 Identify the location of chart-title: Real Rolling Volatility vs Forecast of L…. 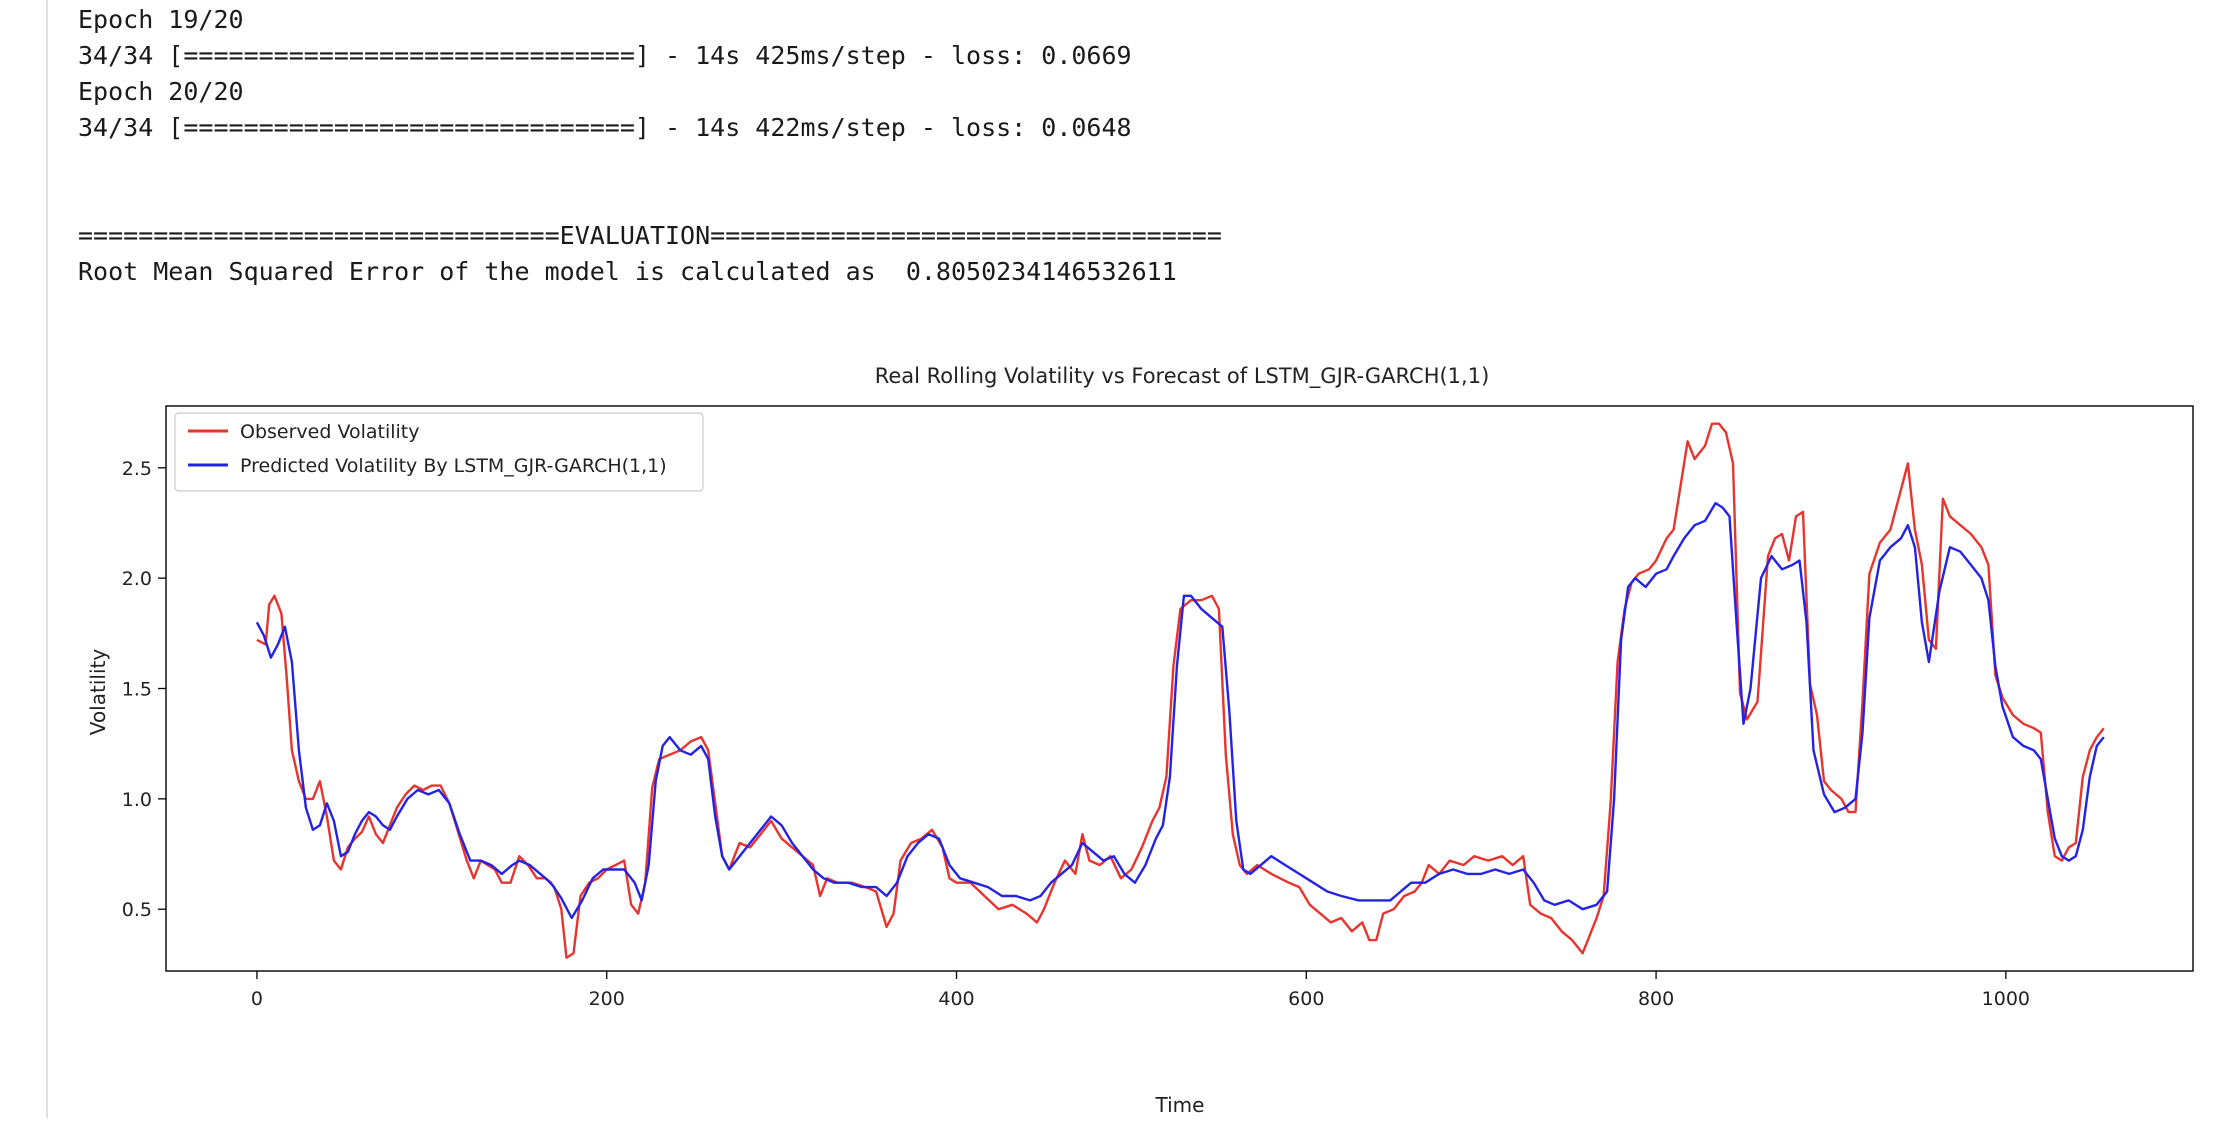
(1182, 376).